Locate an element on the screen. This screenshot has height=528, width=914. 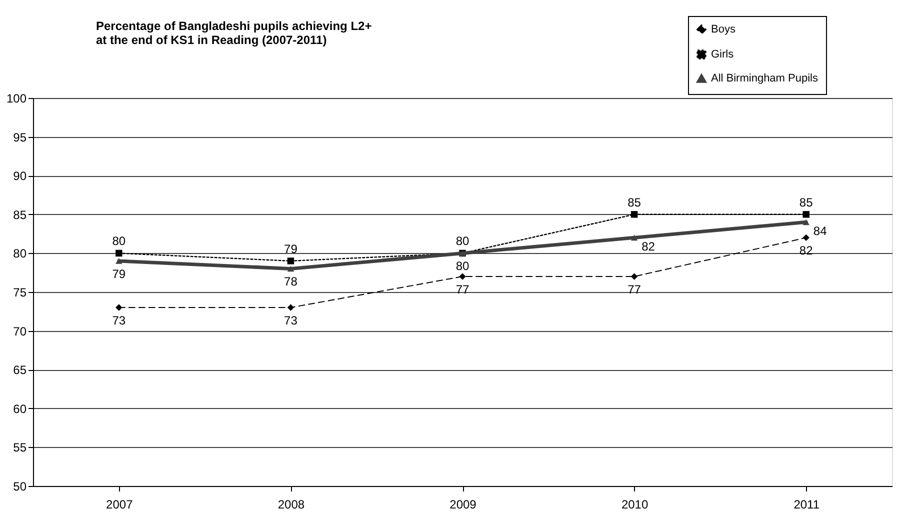
legend-label: Boys is located at coordinates (723, 30).